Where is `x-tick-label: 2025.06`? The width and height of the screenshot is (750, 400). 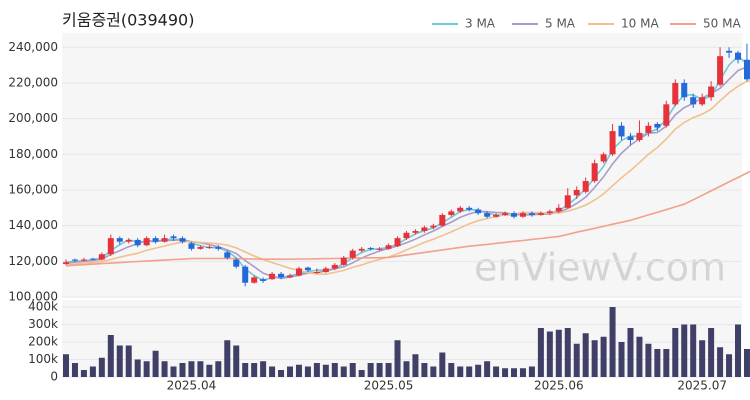 x-tick-label: 2025.06 is located at coordinates (559, 386).